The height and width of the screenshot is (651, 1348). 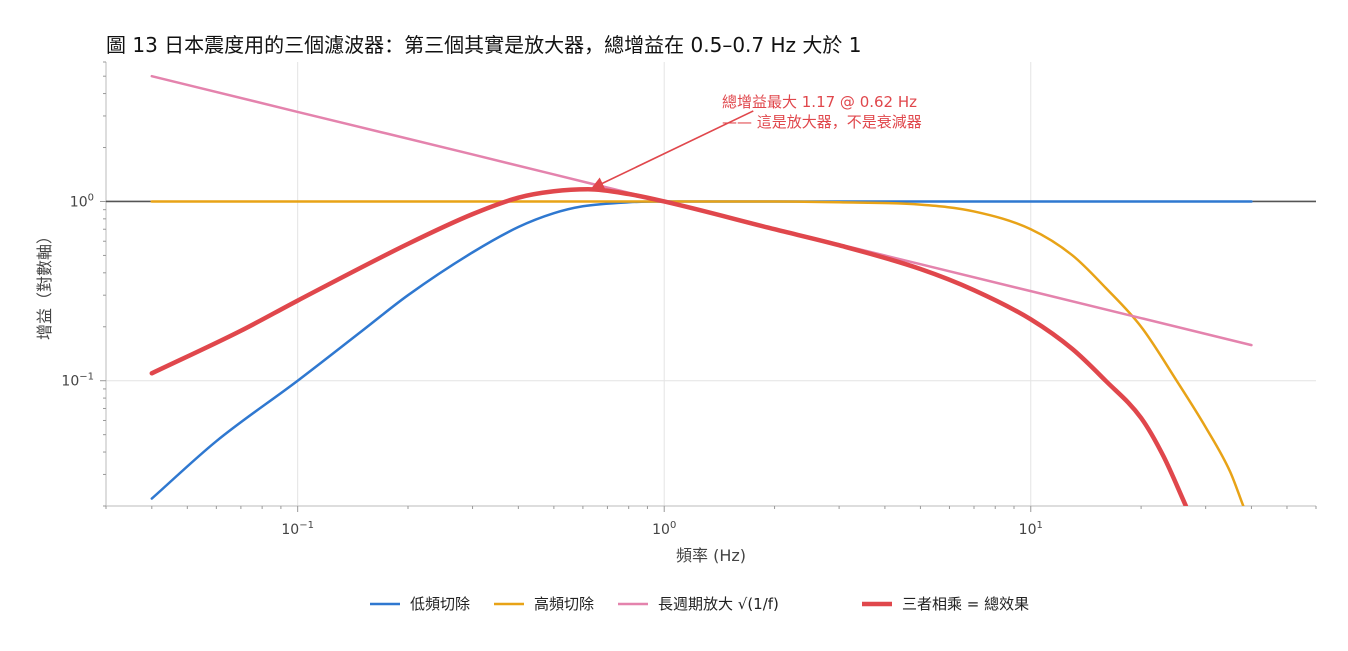 I want to click on annotation-line-2: —— 這是放大器，不是衰減器, so click(x=822, y=122).